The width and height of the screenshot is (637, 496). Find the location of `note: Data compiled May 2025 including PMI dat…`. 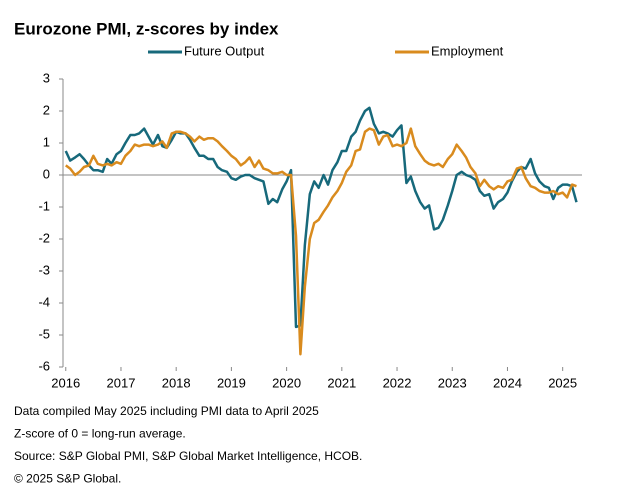

note: Data compiled May 2025 including PMI dat… is located at coordinates (166, 411).